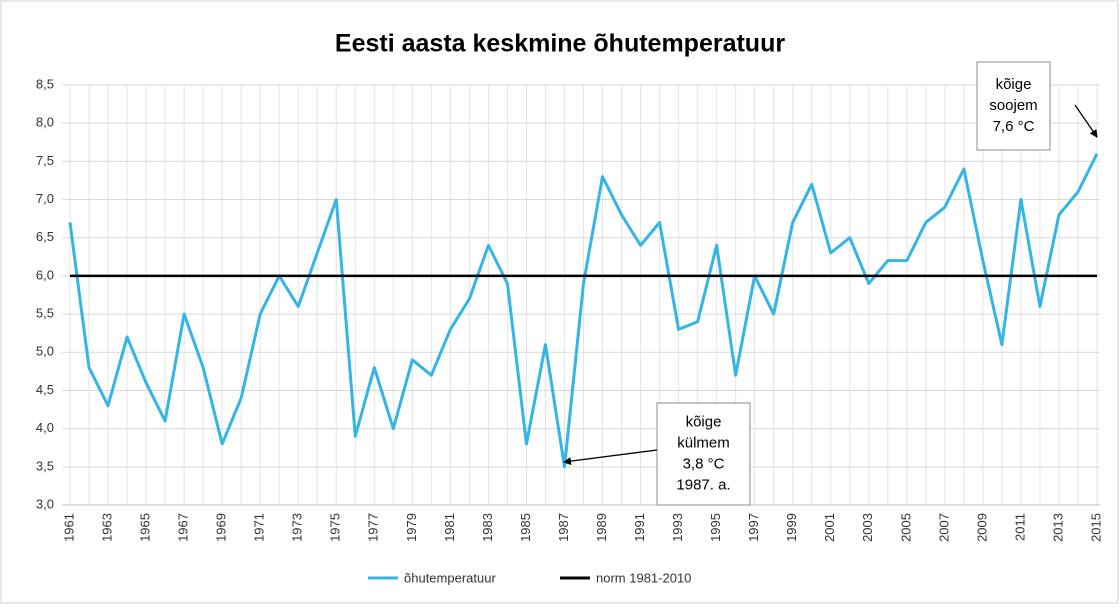 The image size is (1120, 610). I want to click on y-tick-label: 4,5, so click(45, 389).